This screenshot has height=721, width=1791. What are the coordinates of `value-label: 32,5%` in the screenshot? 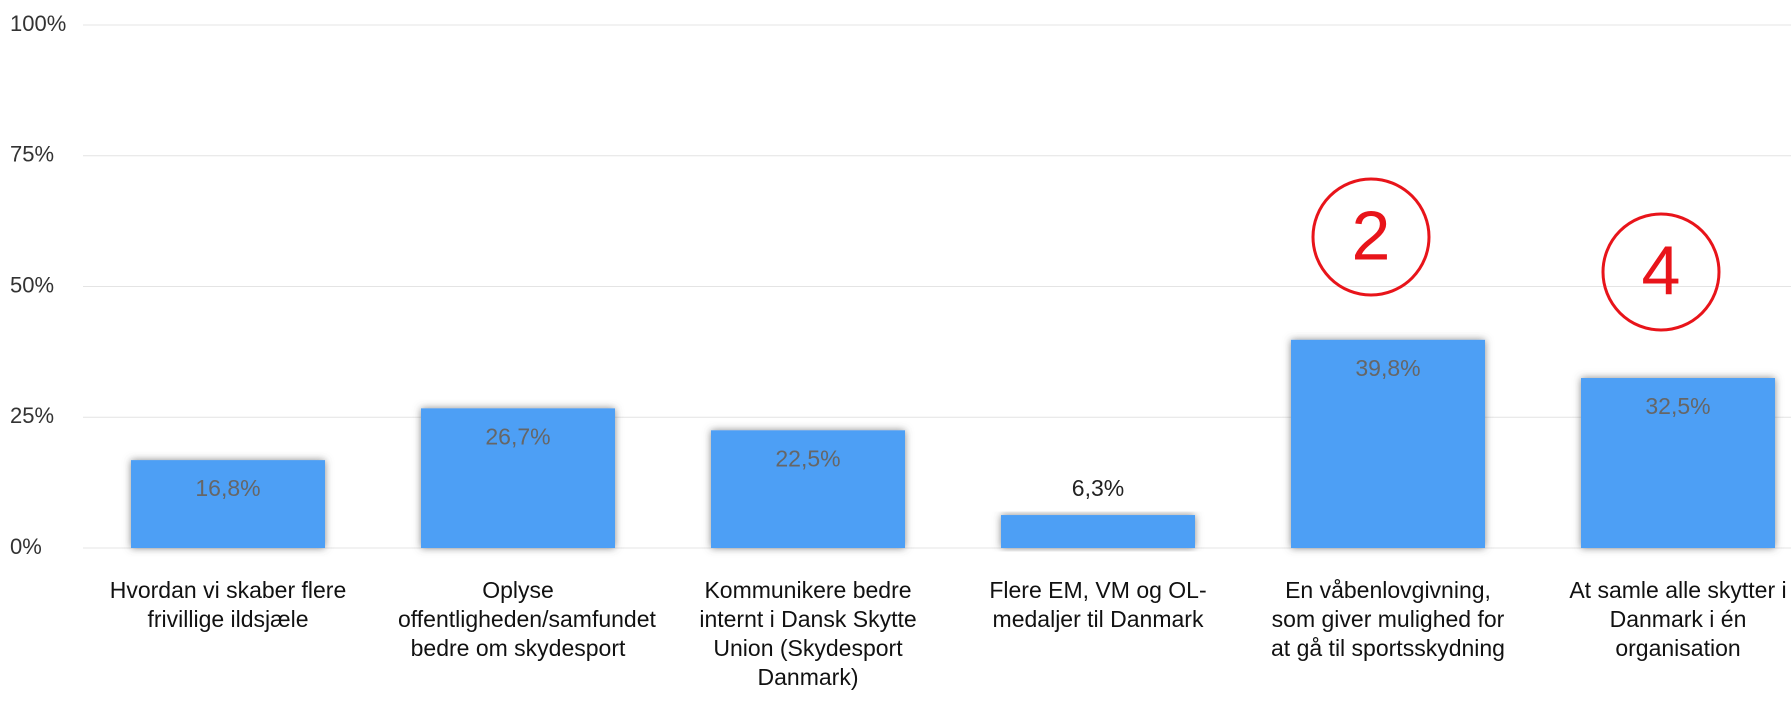 It's located at (1677, 406).